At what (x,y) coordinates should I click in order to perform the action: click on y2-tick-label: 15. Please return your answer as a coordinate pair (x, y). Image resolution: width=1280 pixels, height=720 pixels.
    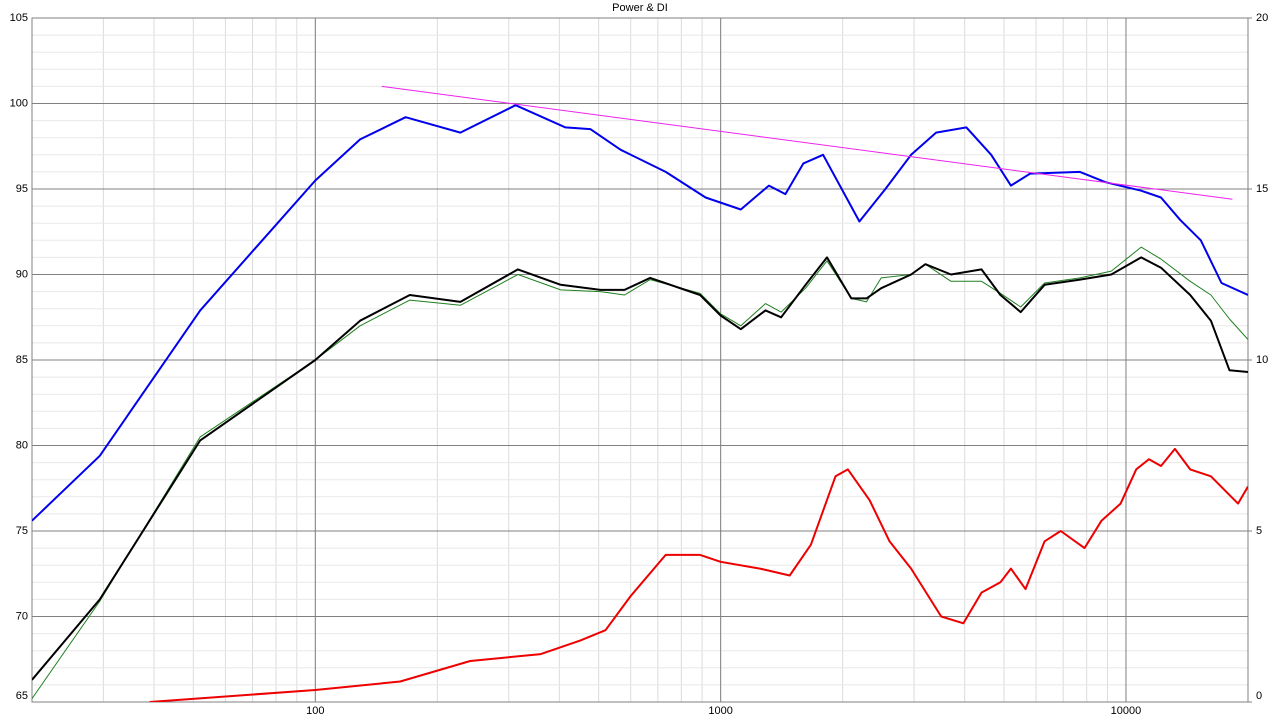
    Looking at the image, I should click on (1262, 189).